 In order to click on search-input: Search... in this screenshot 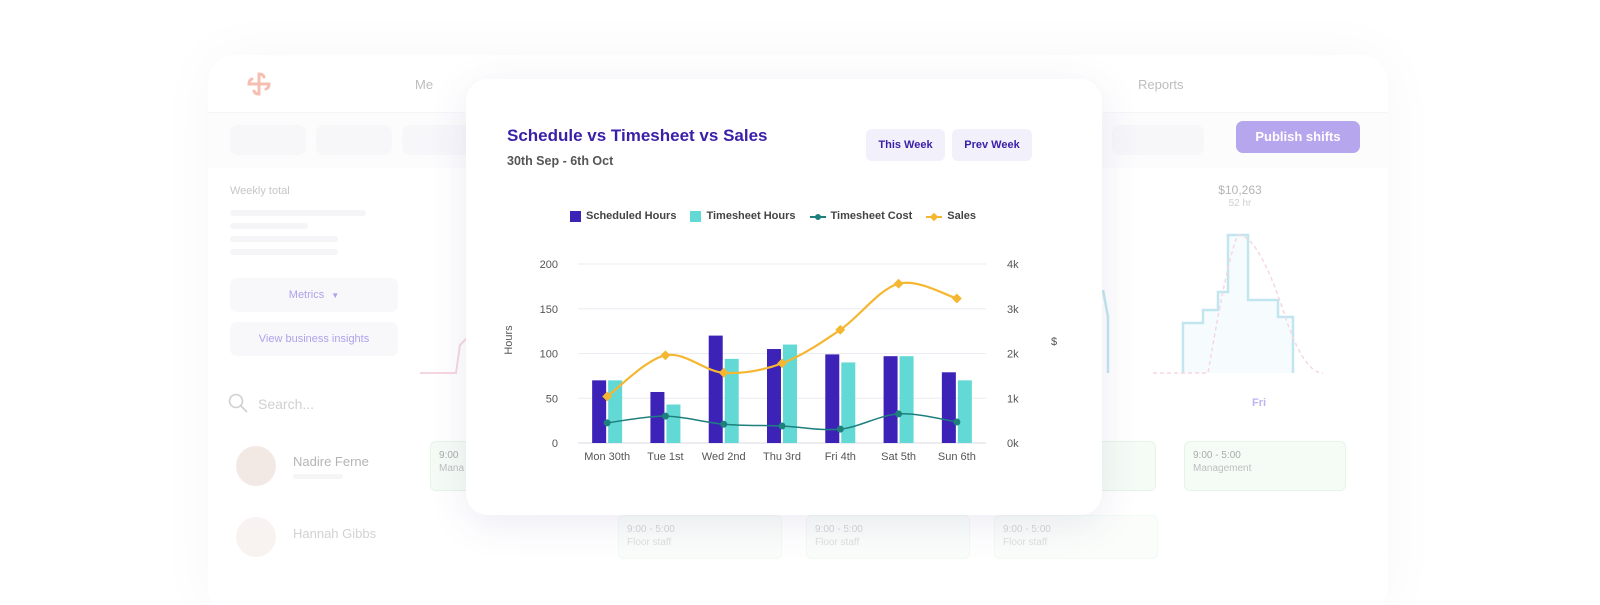, I will do `click(286, 404)`.